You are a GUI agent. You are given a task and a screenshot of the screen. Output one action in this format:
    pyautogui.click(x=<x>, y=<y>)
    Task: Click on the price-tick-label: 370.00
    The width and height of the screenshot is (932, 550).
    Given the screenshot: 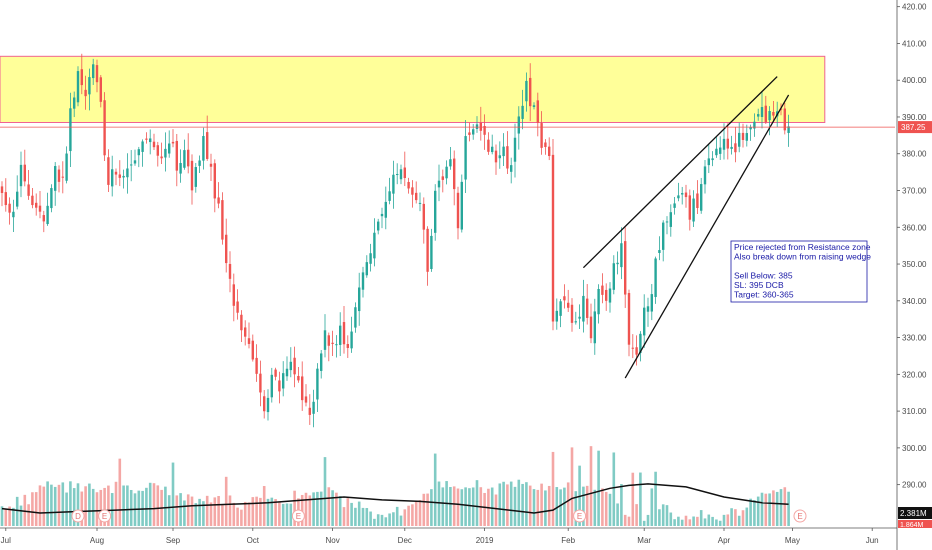 What is the action you would take?
    pyautogui.click(x=914, y=191)
    